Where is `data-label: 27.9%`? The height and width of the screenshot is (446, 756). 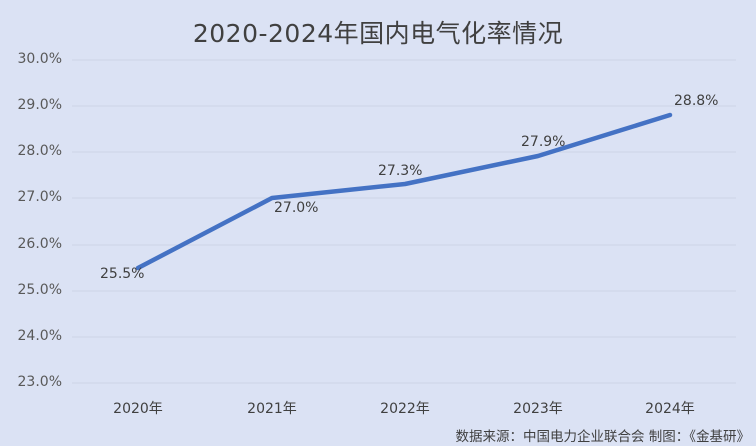 data-label: 27.9% is located at coordinates (543, 142).